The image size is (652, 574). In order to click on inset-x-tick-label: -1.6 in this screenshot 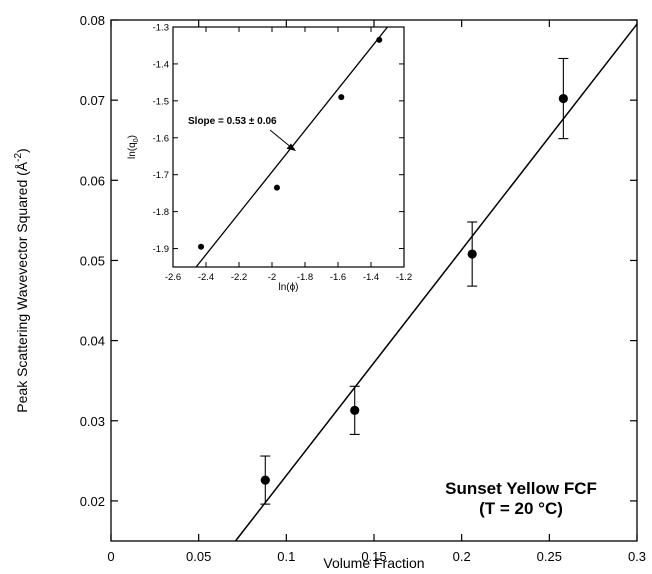, I will do `click(338, 277)`.